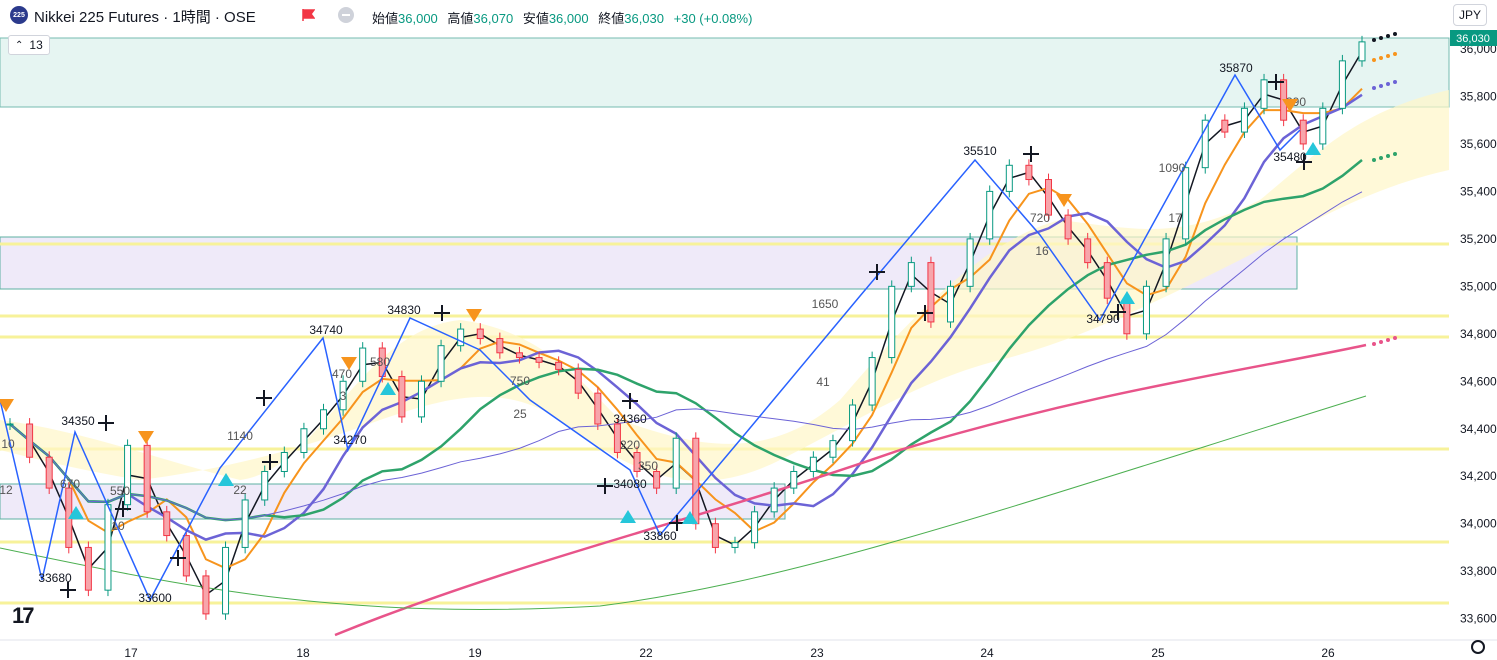 This screenshot has height=660, width=1497. Describe the element at coordinates (145, 17) in the screenshot. I see `symbol-title: Nikkei 225 Futures · 1時間 · OSE` at that location.